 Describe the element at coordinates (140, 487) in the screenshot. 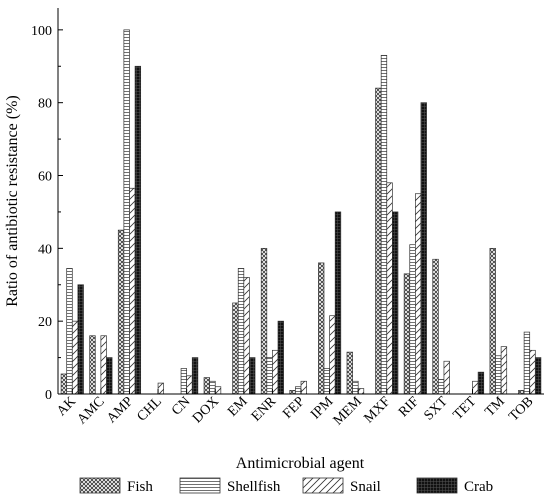

I see `legend-label-fish: Fish` at that location.